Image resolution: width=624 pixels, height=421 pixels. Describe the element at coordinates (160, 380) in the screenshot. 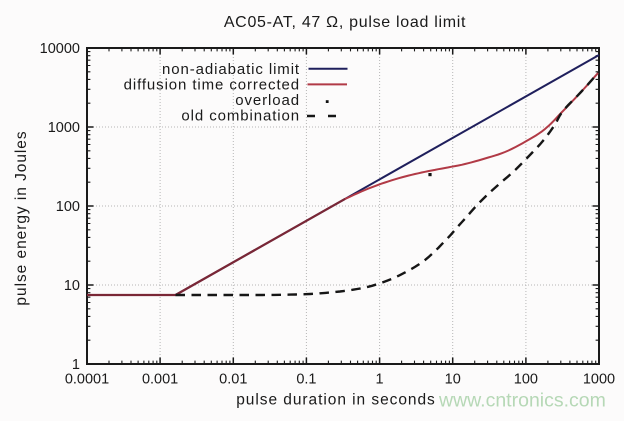

I see `svg-text: 0.001` at that location.